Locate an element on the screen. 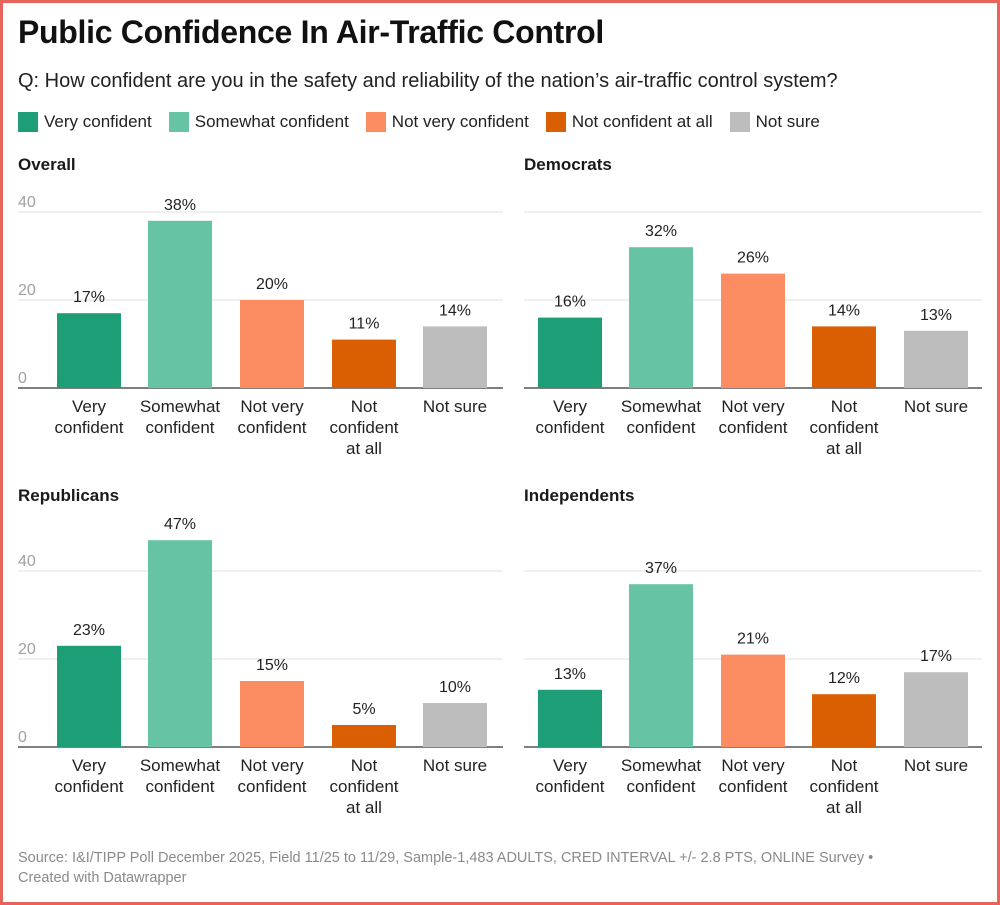 The width and height of the screenshot is (1000, 905). data-label: 23% is located at coordinates (89, 630).